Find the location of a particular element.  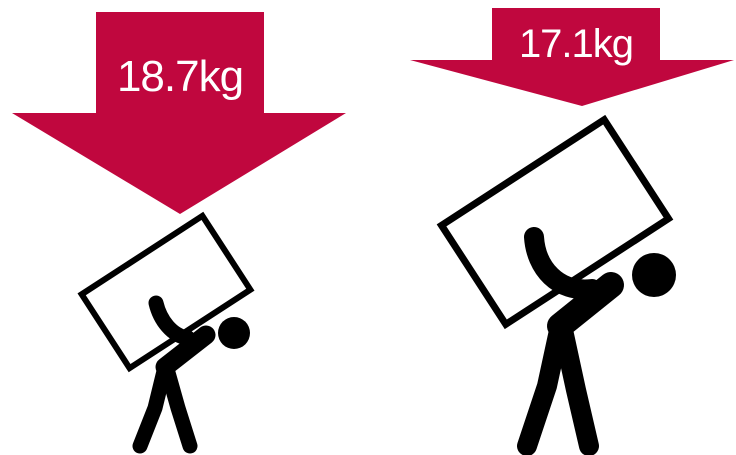

left-torso is located at coordinates (185, 351).